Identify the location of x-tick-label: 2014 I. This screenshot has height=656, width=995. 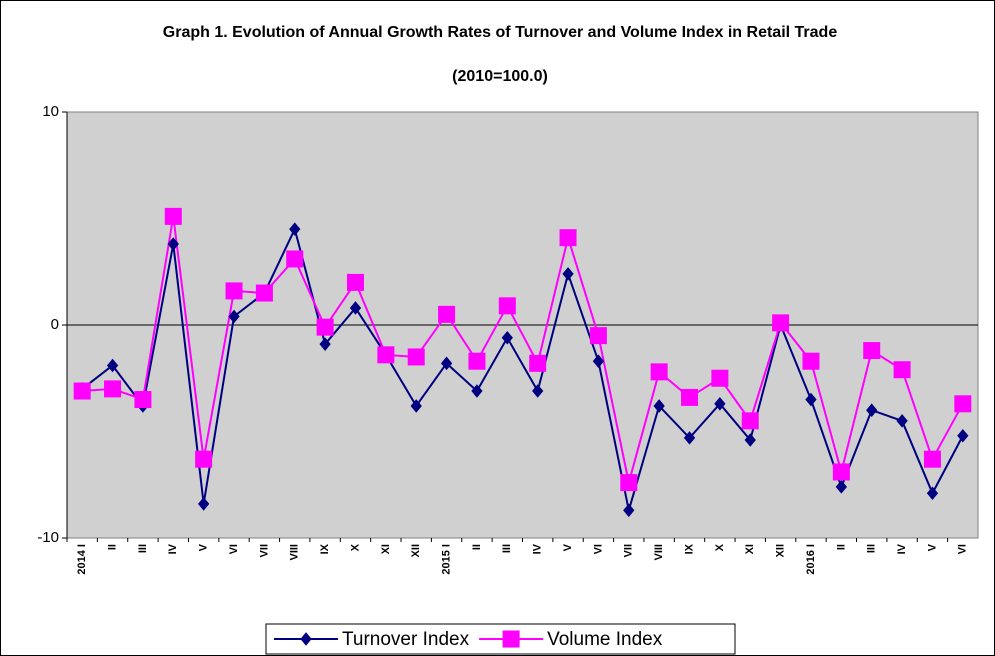
(82, 559).